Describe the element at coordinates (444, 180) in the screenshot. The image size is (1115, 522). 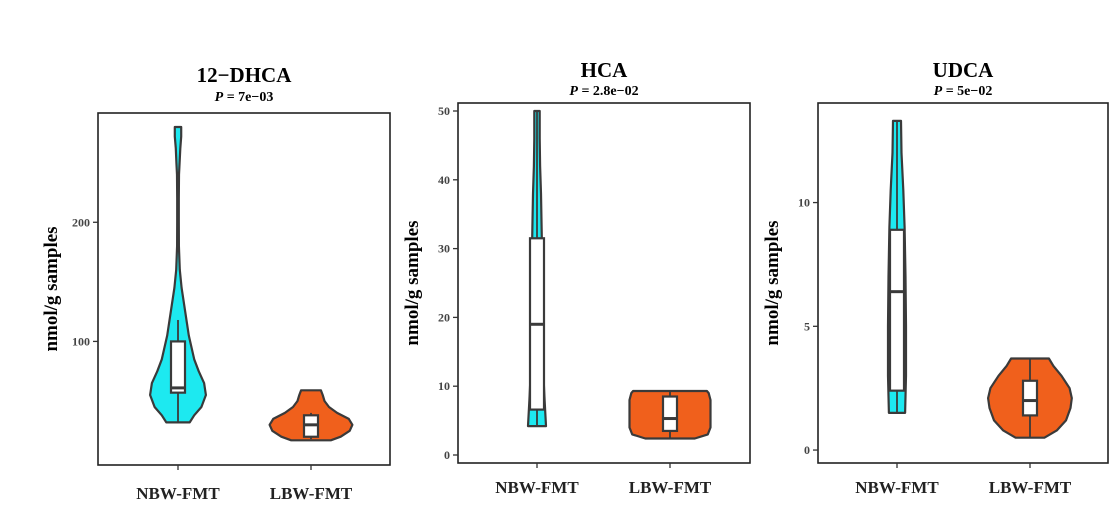
I see `y-tick-label: 40` at that location.